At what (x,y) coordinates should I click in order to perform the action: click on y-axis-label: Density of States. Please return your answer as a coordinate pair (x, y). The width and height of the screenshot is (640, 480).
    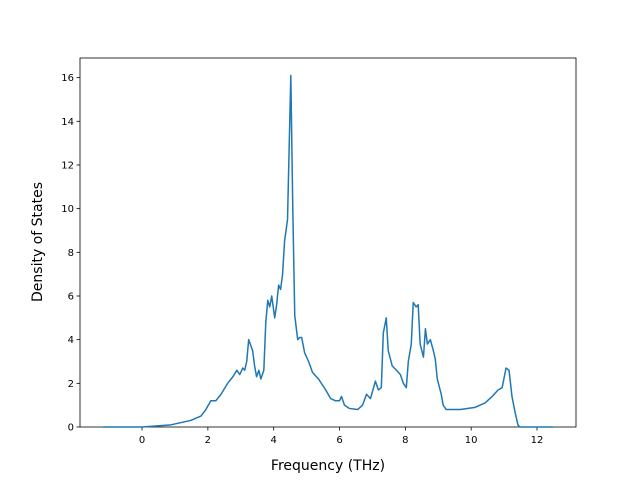
    Looking at the image, I should click on (38, 242).